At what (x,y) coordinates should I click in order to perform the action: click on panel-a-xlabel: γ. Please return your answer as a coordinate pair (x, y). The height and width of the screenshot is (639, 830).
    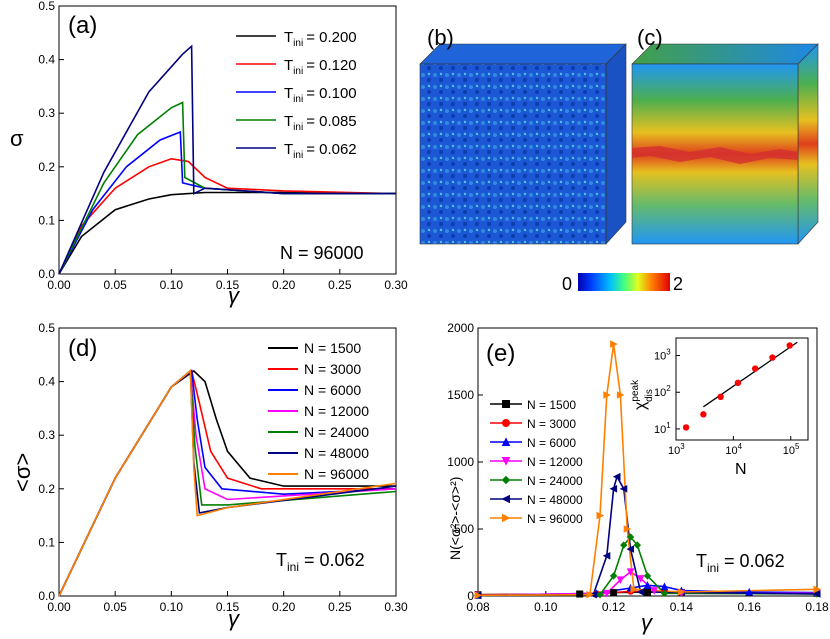
    Looking at the image, I should click on (234, 295).